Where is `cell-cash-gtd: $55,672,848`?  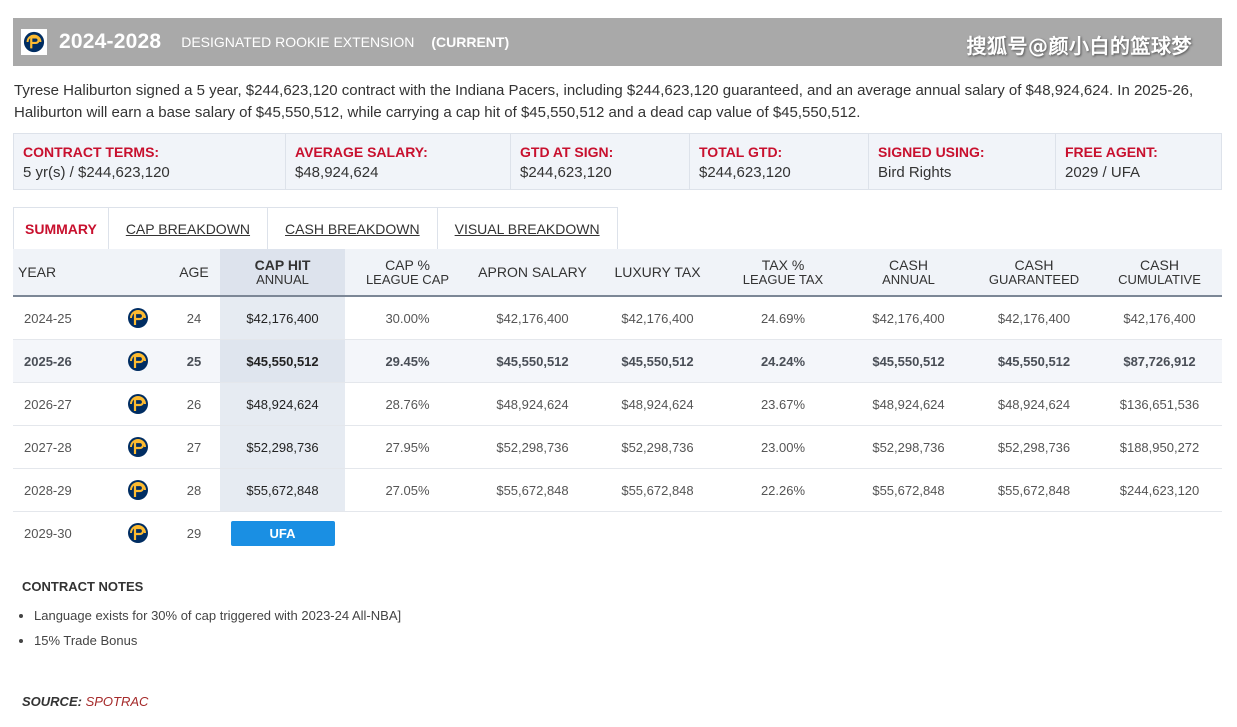 cell-cash-gtd: $55,672,848 is located at coordinates (1034, 490).